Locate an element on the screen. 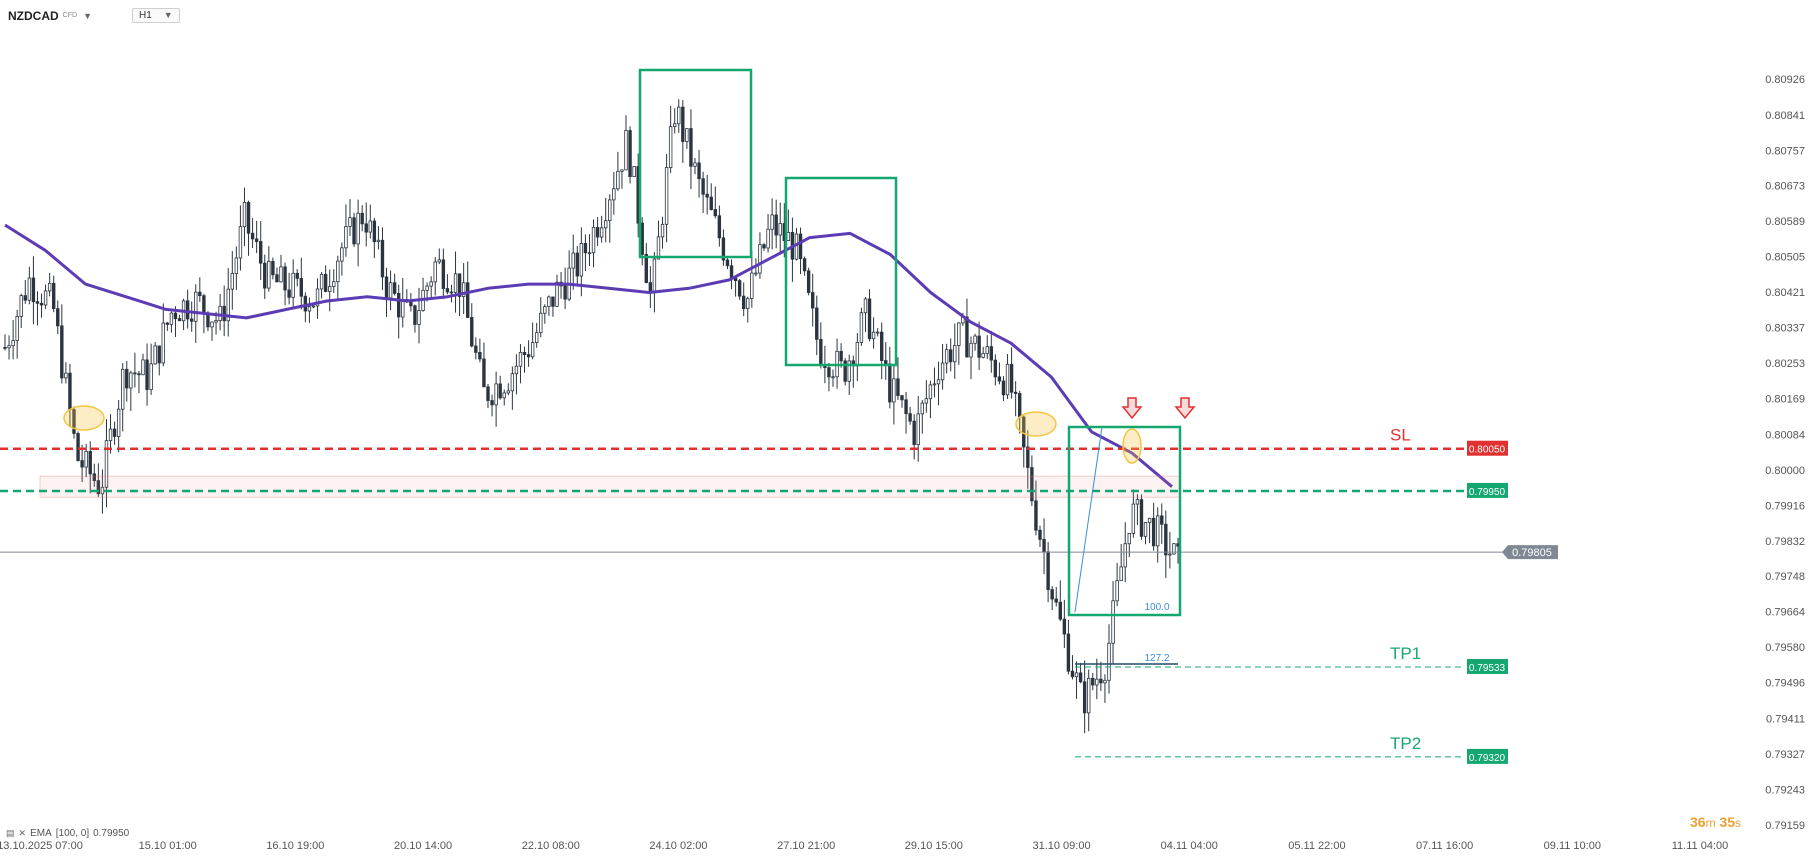 The width and height of the screenshot is (1810, 865). close-icon: ✕ is located at coordinates (22, 833).